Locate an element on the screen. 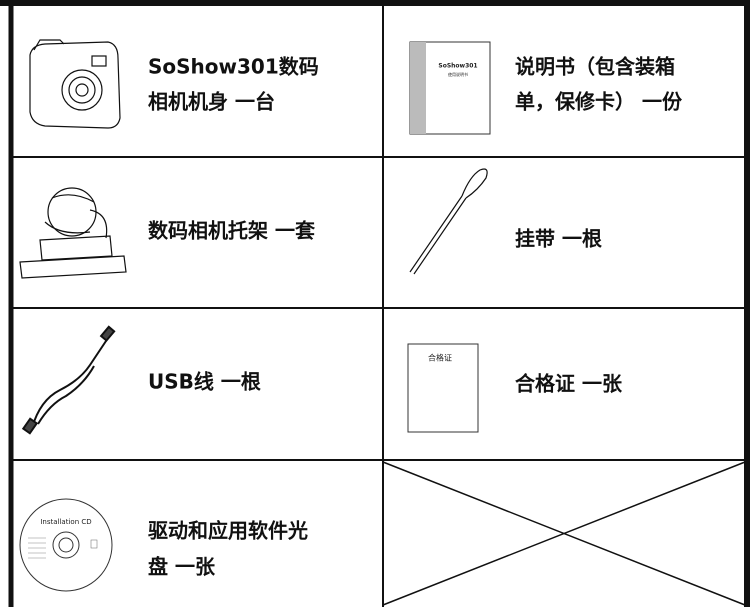 Image resolution: width=750 pixels, height=607 pixels. item-label: 驱动和应用软件光 is located at coordinates (228, 531).